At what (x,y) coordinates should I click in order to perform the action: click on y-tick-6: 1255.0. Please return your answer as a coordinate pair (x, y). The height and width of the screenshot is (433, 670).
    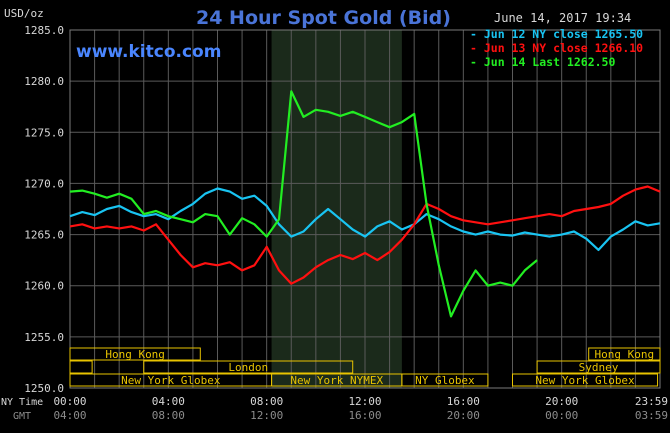
    Looking at the image, I should click on (44, 337).